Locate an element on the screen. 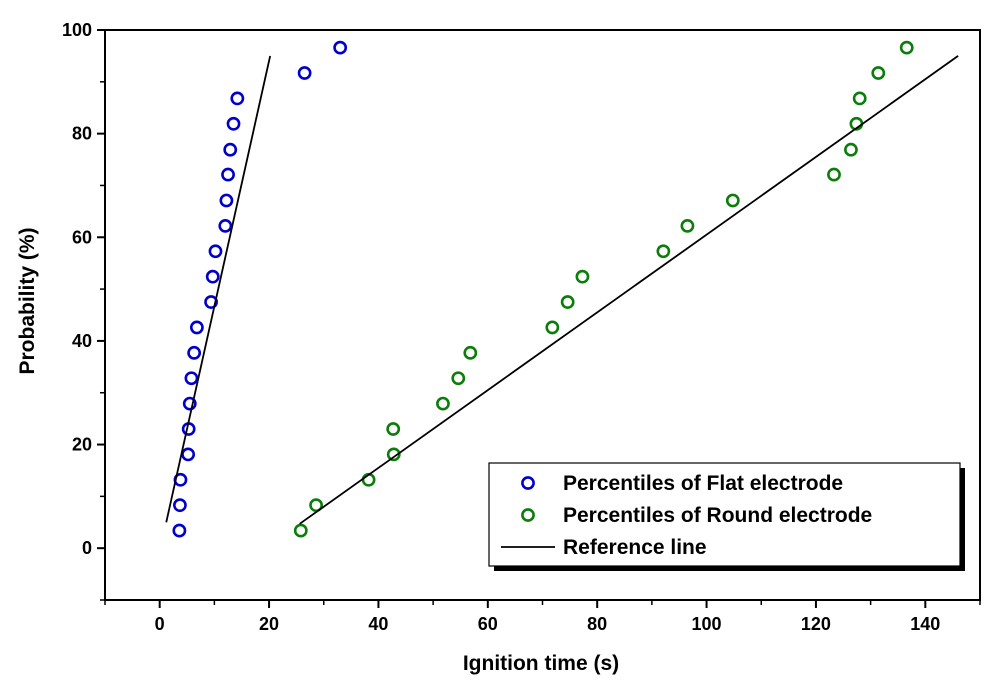 This screenshot has width=1000, height=698. x-tick-label: 60 is located at coordinates (488, 624).